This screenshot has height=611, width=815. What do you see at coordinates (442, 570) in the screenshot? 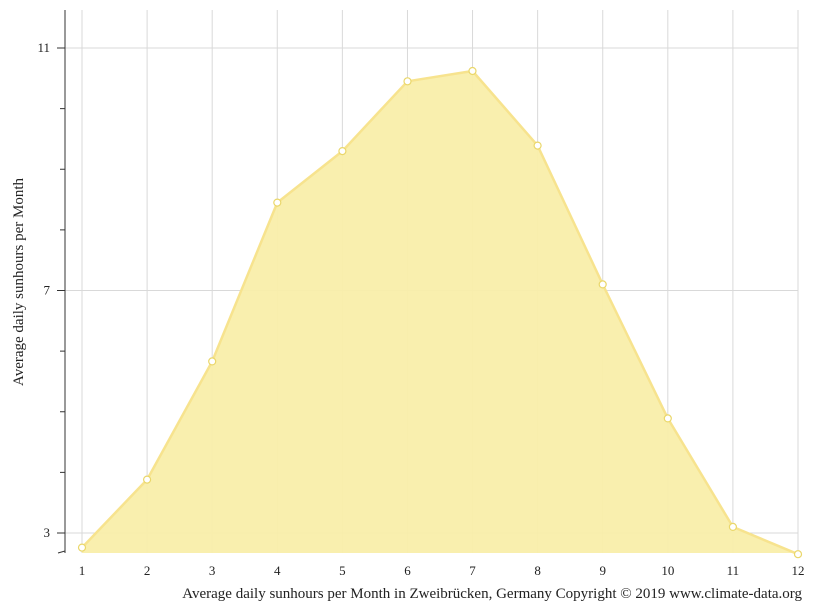
I see `x-tick-labels: 1 2 3 4 5 6 7 8 9 10 11 12` at bounding box center [442, 570].